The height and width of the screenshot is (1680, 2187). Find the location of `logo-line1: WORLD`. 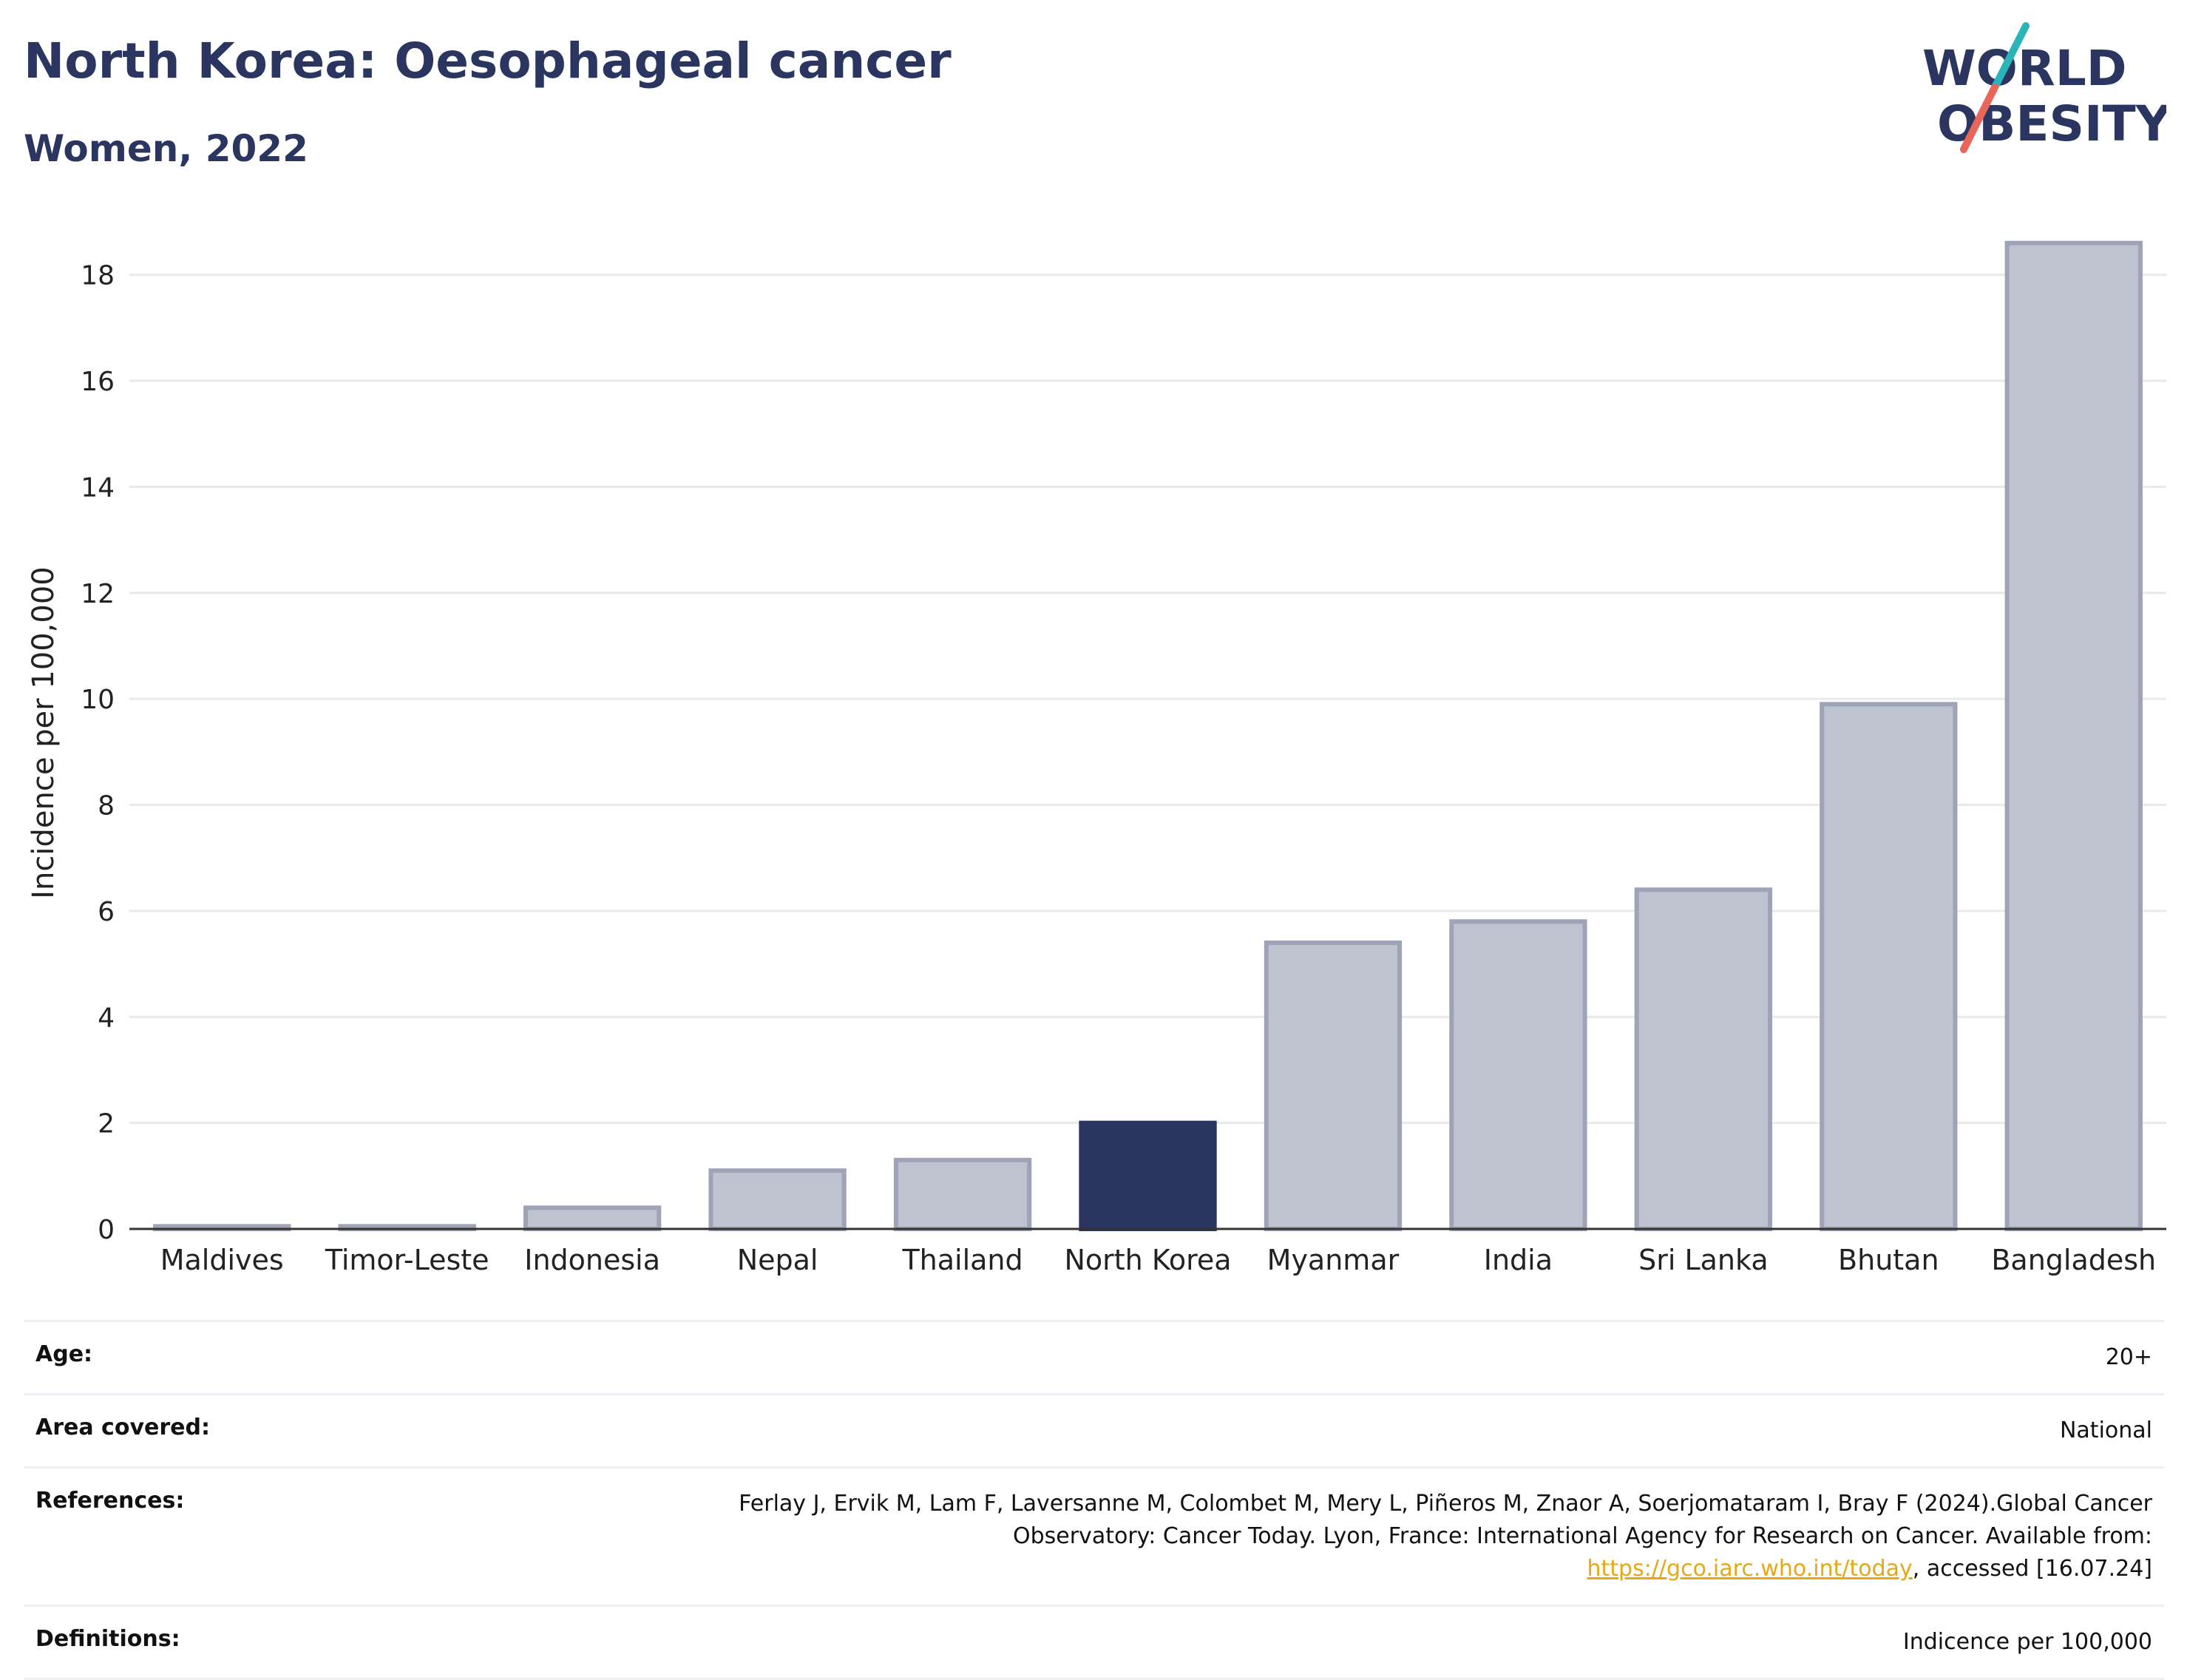

logo-line1: WORLD is located at coordinates (2024, 69).